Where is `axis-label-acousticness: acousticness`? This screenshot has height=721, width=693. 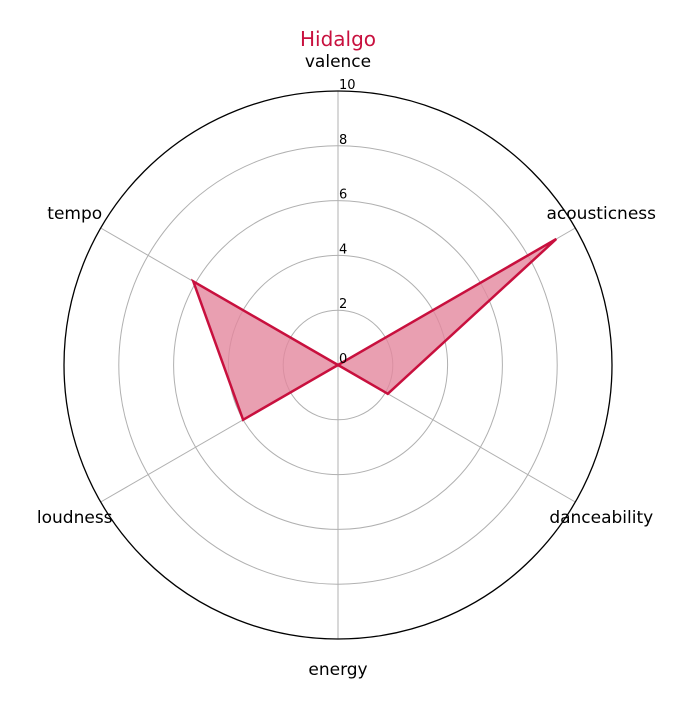 axis-label-acousticness: acousticness is located at coordinates (602, 214).